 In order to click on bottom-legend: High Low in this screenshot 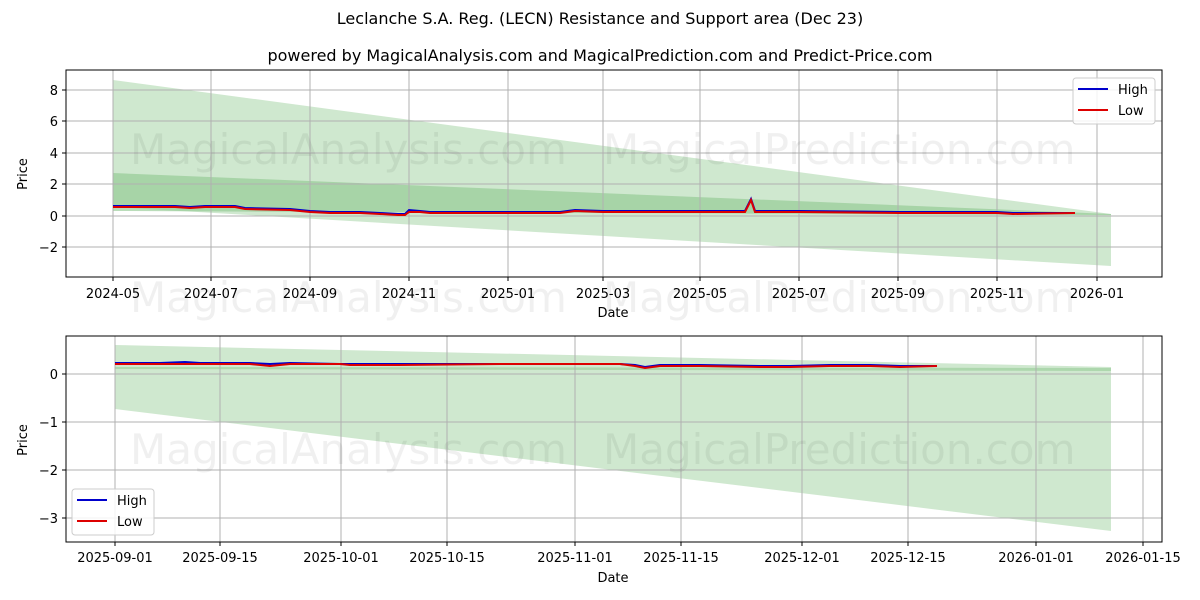, I will do `click(113, 512)`.